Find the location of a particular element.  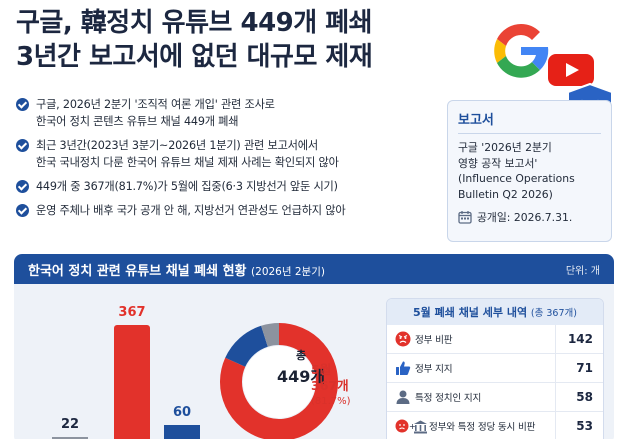

donut-center-value: 449개 is located at coordinates (301, 376).